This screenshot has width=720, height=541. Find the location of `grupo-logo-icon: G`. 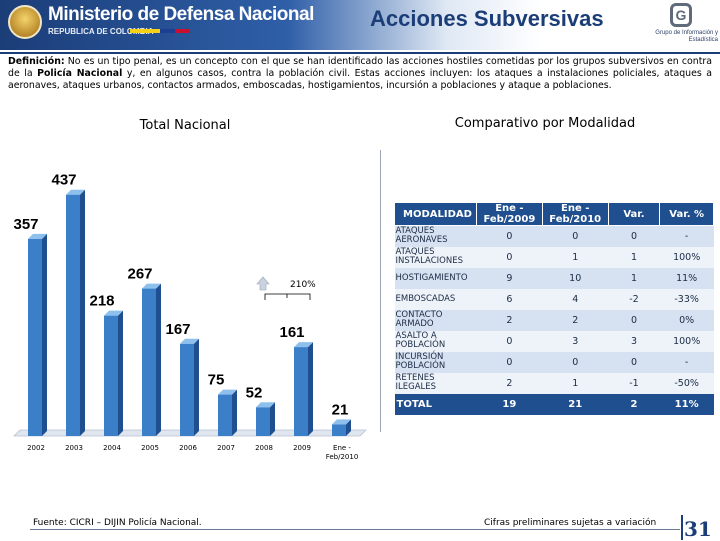

grupo-logo-icon: G is located at coordinates (681, 15).